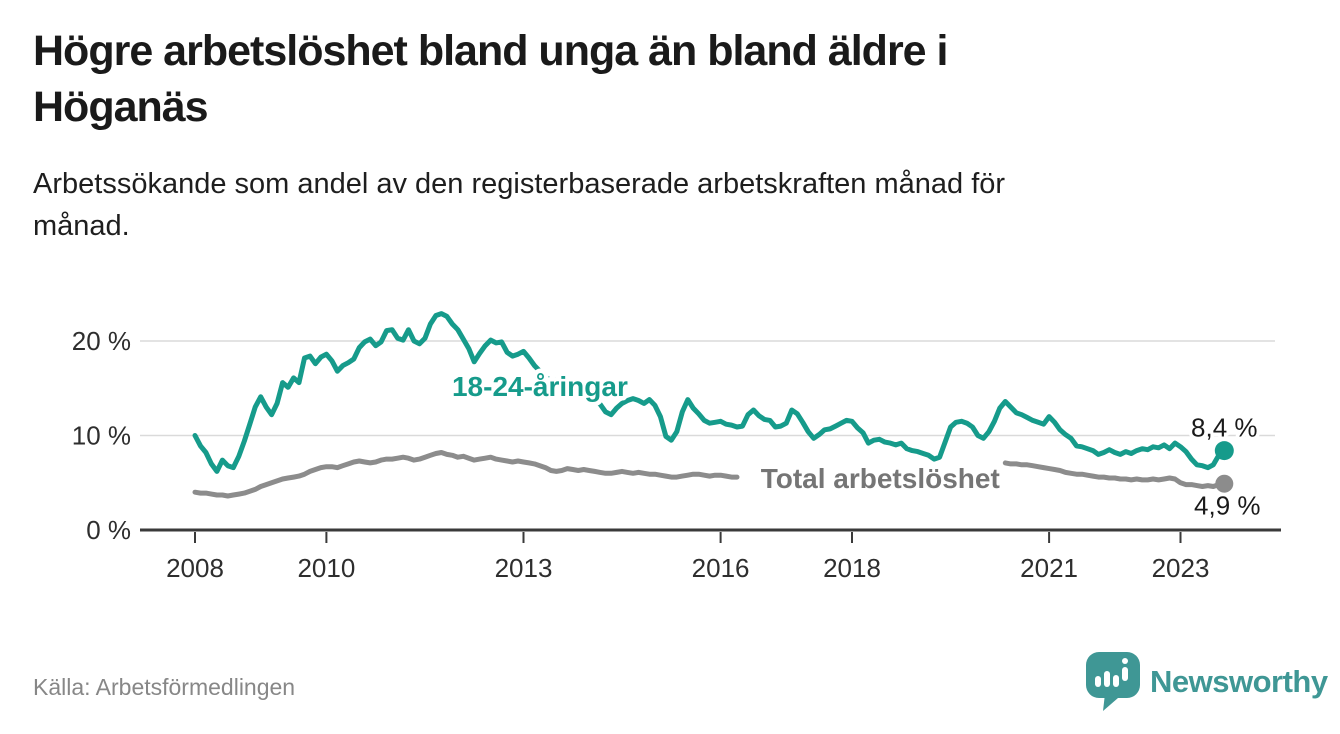 Image resolution: width=1340 pixels, height=734 pixels. Describe the element at coordinates (1239, 681) in the screenshot. I see `brand-name: Newsworthy` at that location.